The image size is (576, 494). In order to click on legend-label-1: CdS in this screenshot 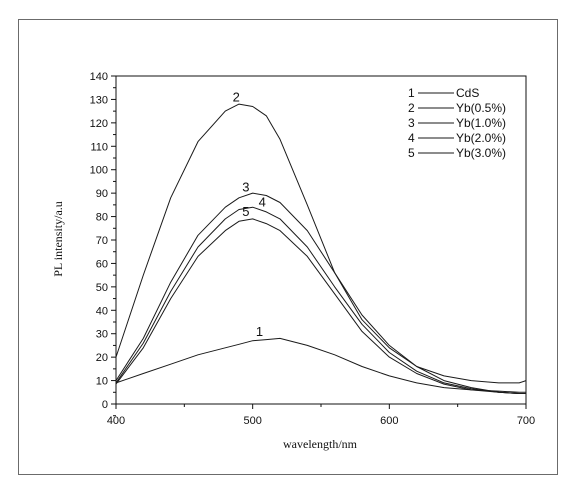, I will do `click(467, 93)`.